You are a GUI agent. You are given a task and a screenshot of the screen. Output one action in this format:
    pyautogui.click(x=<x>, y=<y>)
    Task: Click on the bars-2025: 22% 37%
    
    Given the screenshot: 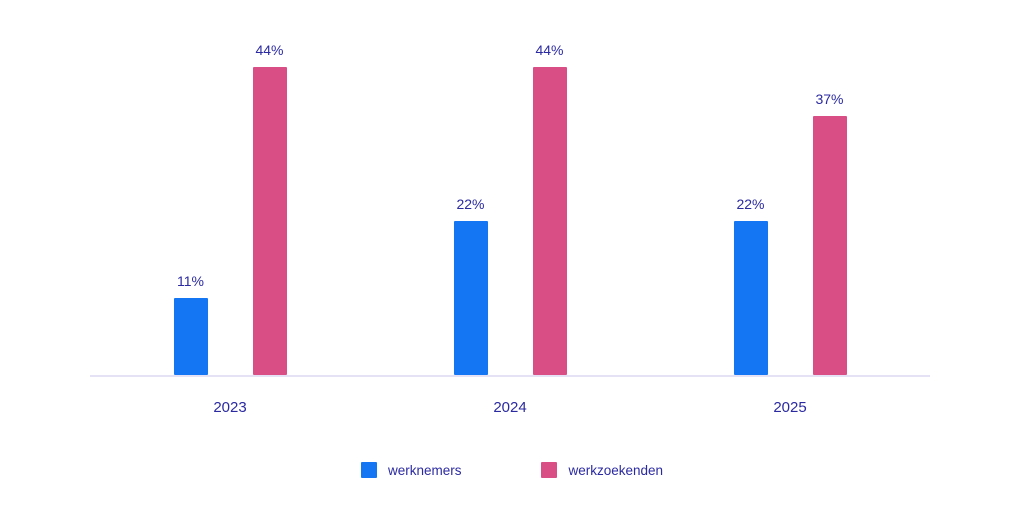 What is the action you would take?
    pyautogui.click(x=790, y=233)
    